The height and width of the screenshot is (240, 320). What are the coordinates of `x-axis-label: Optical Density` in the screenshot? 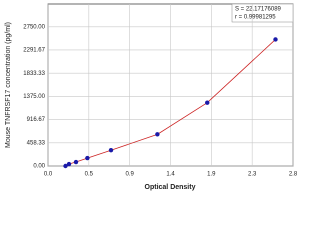 It's located at (170, 187).